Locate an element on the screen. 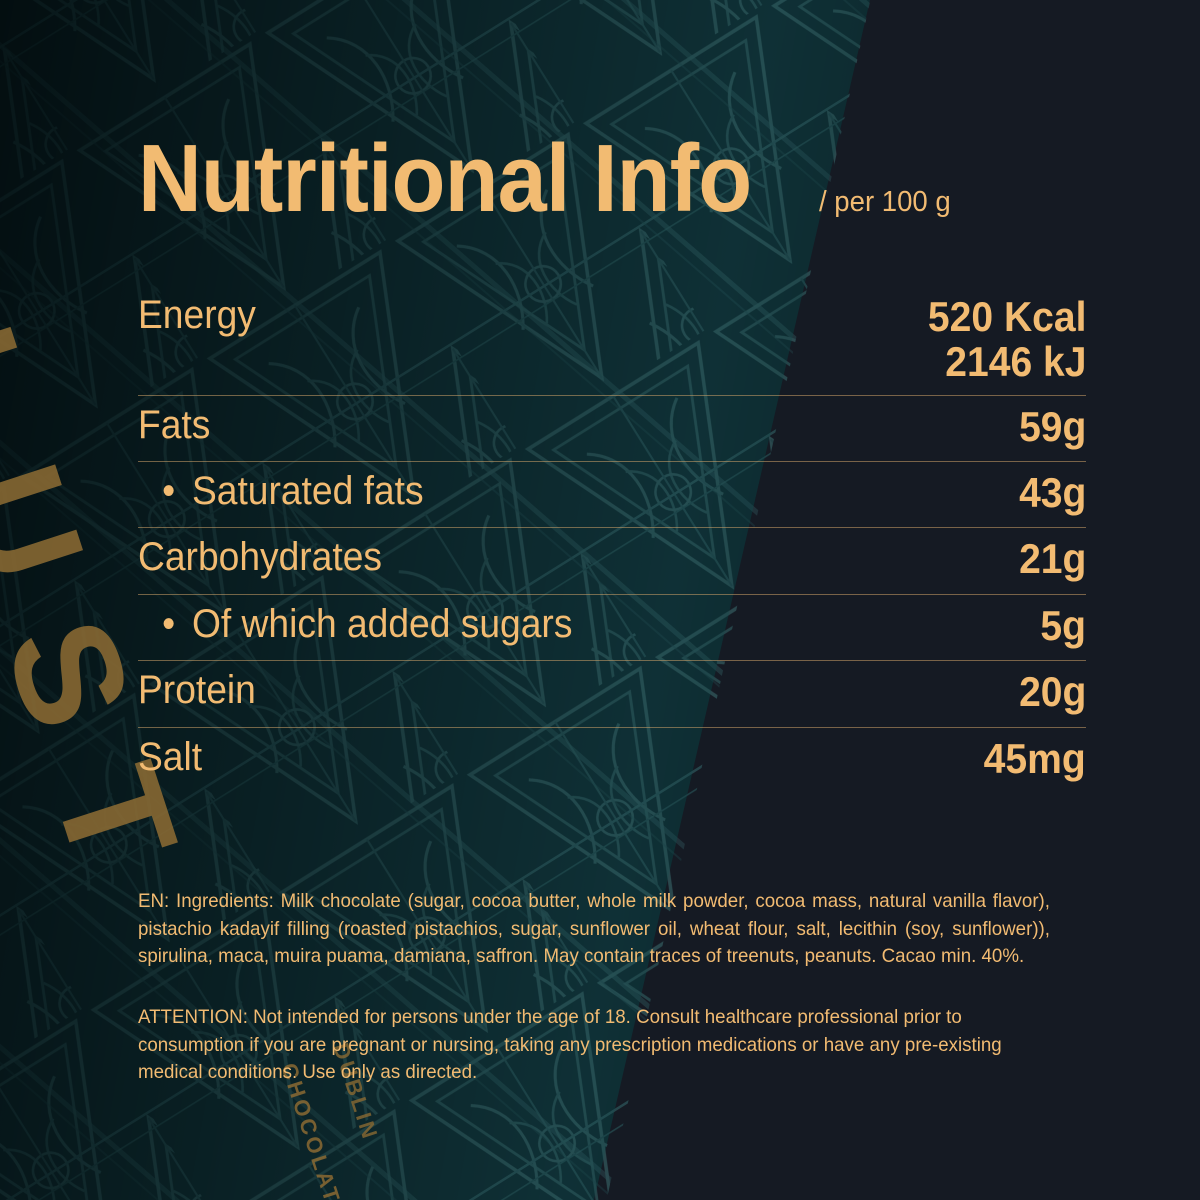  table-row: Carbohydrates 21g is located at coordinates (612, 561).